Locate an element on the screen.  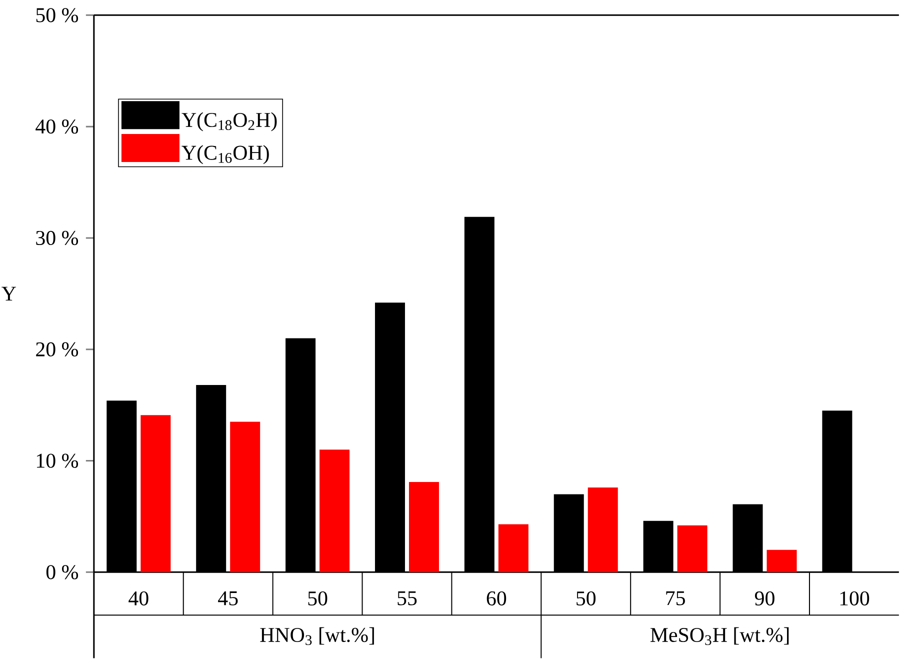
text: HNO$_{3}$ [wt.%] is located at coordinates (317, 636).